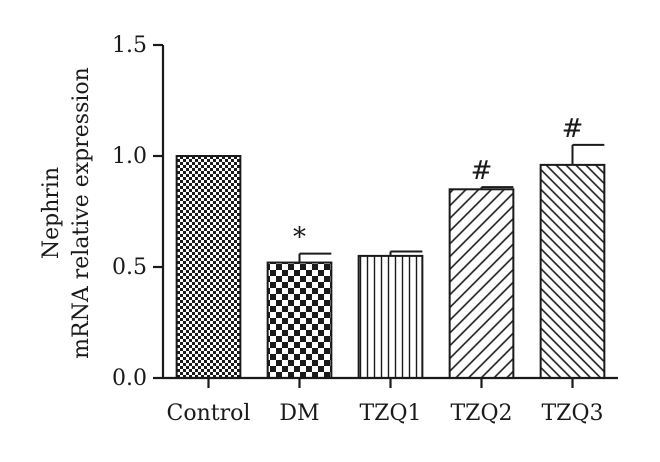 The image size is (660, 462). What do you see at coordinates (481, 283) in the screenshot?
I see `bar-tzq2` at bounding box center [481, 283].